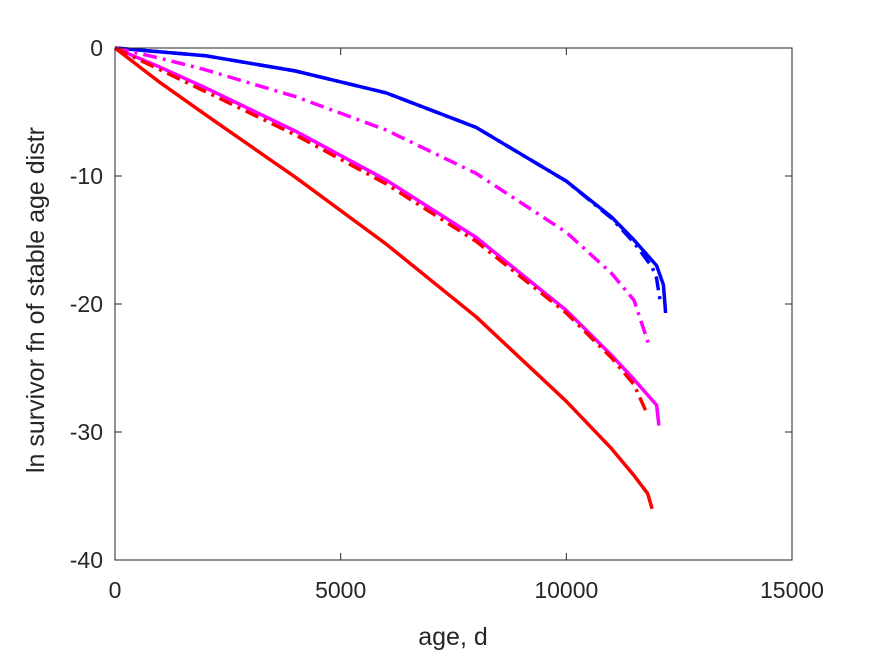 The height and width of the screenshot is (661, 875). What do you see at coordinates (792, 590) in the screenshot?
I see `x-tick-label: 15000` at bounding box center [792, 590].